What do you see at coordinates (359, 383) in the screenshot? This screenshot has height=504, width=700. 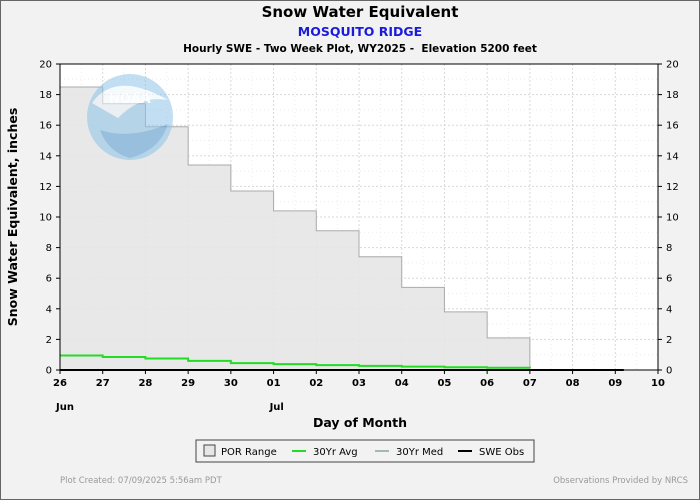 I see `x-tick-label: 03` at bounding box center [359, 383].